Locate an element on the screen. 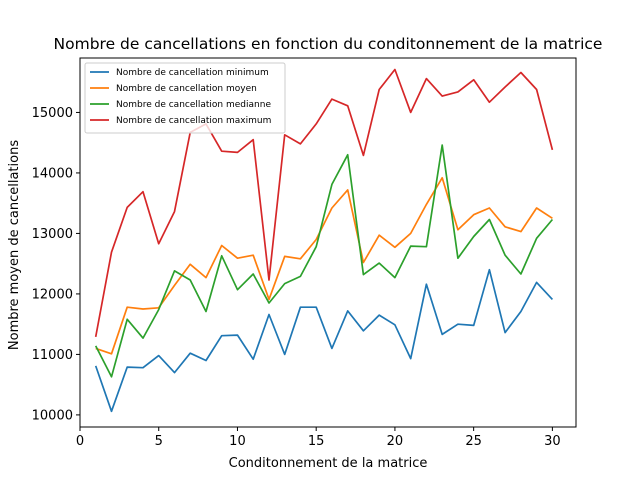 The image size is (640, 480). y-tick-label: 15000 is located at coordinates (52, 113).